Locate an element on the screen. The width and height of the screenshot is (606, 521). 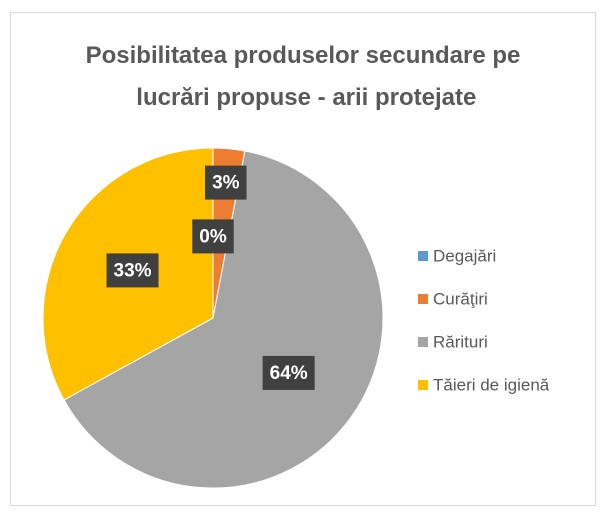
legend-label: Tăieri de igienă is located at coordinates (491, 384).